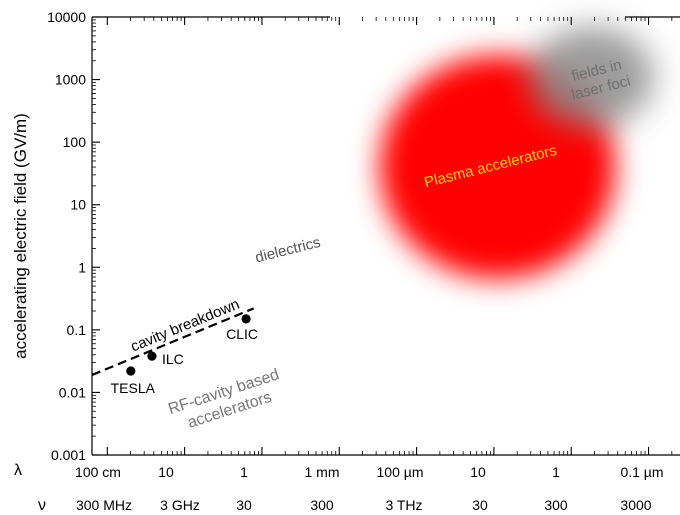  What do you see at coordinates (242, 334) in the screenshot?
I see `point-label-clic: CLIC` at bounding box center [242, 334].